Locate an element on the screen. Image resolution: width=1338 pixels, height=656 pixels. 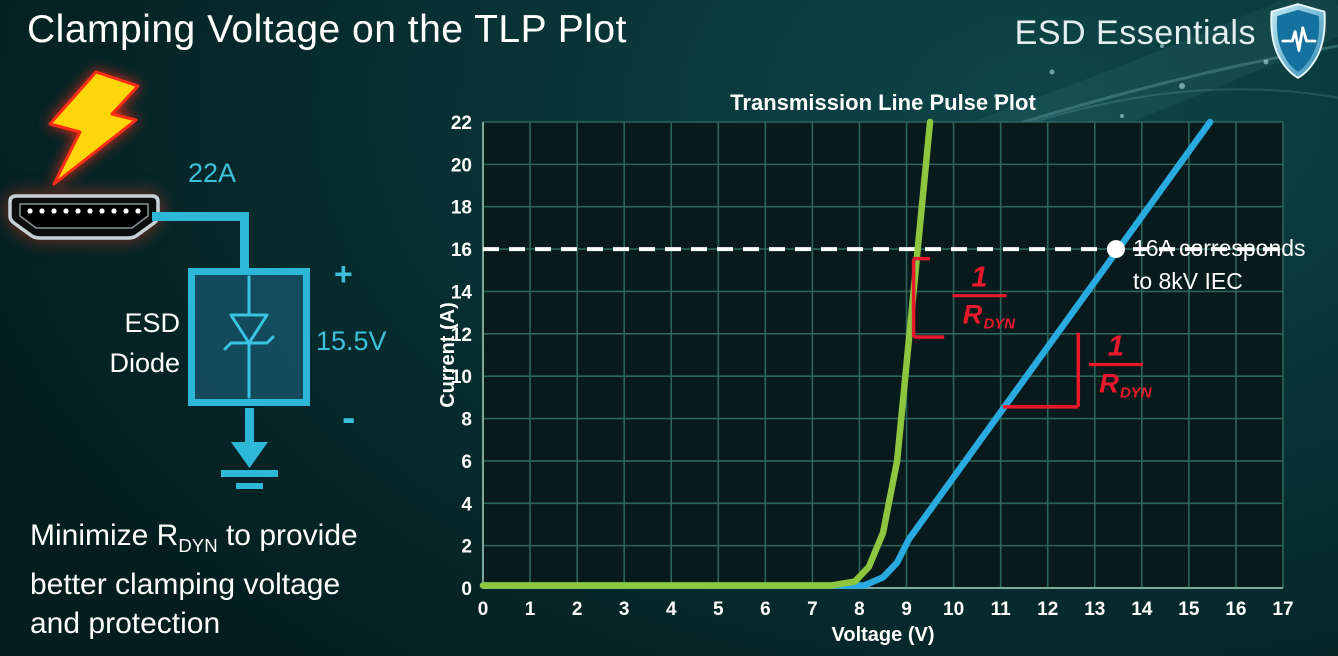
x-tick-label: 6 is located at coordinates (765, 609).